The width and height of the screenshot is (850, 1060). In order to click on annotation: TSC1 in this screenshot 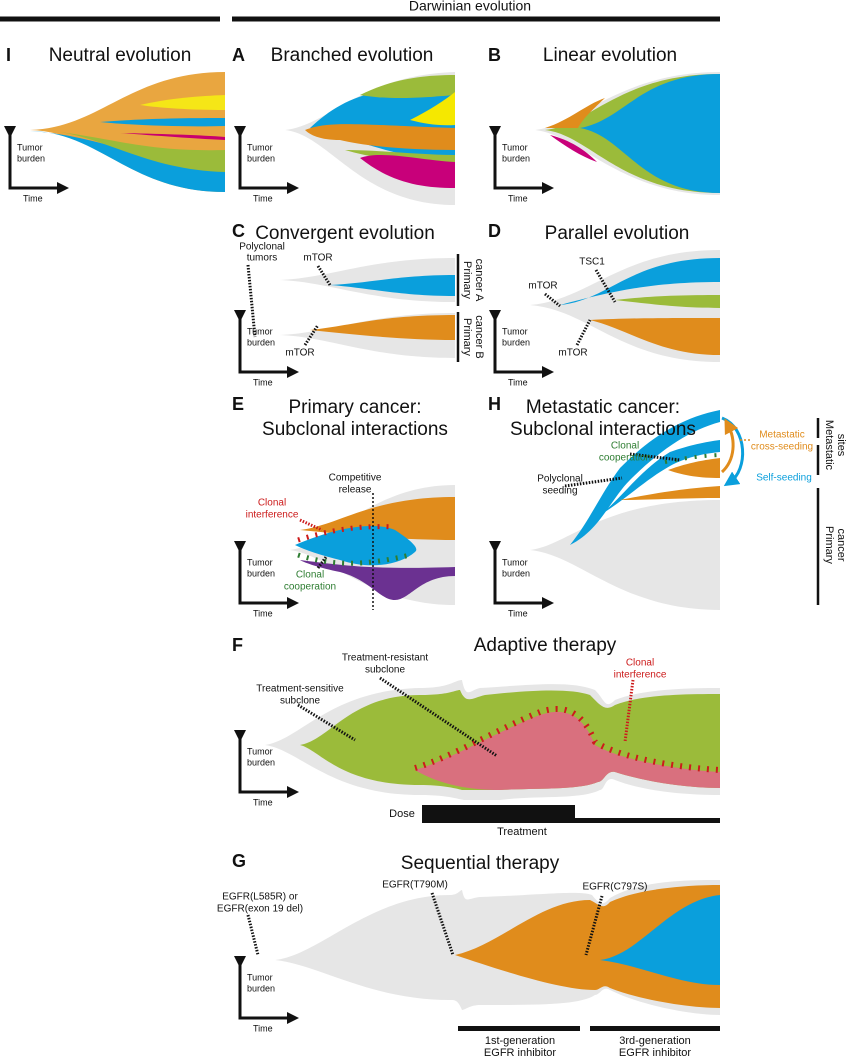, I will do `click(592, 262)`.